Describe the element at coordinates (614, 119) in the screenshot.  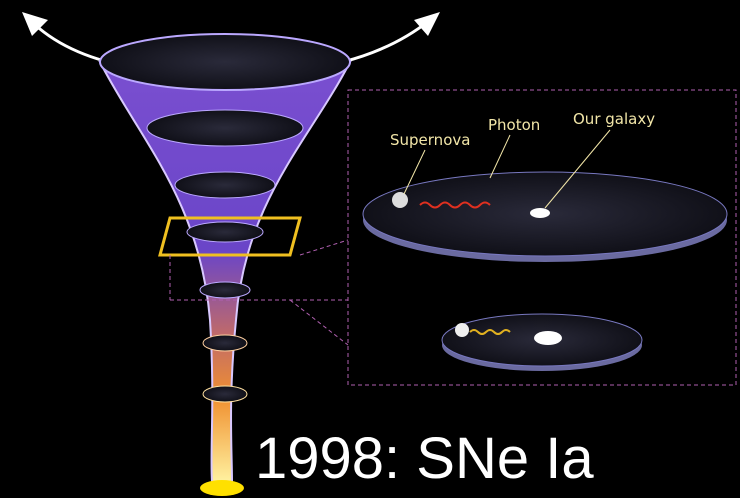
I see `label: Our galaxy` at that location.